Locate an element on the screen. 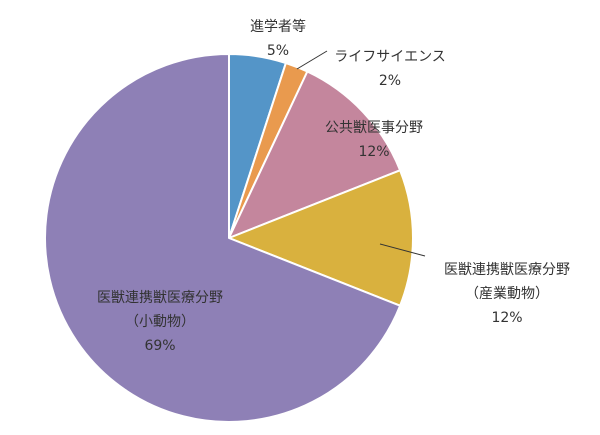 The image size is (600, 435). data-label-3: 公共獣医事分野 12% is located at coordinates (374, 140).